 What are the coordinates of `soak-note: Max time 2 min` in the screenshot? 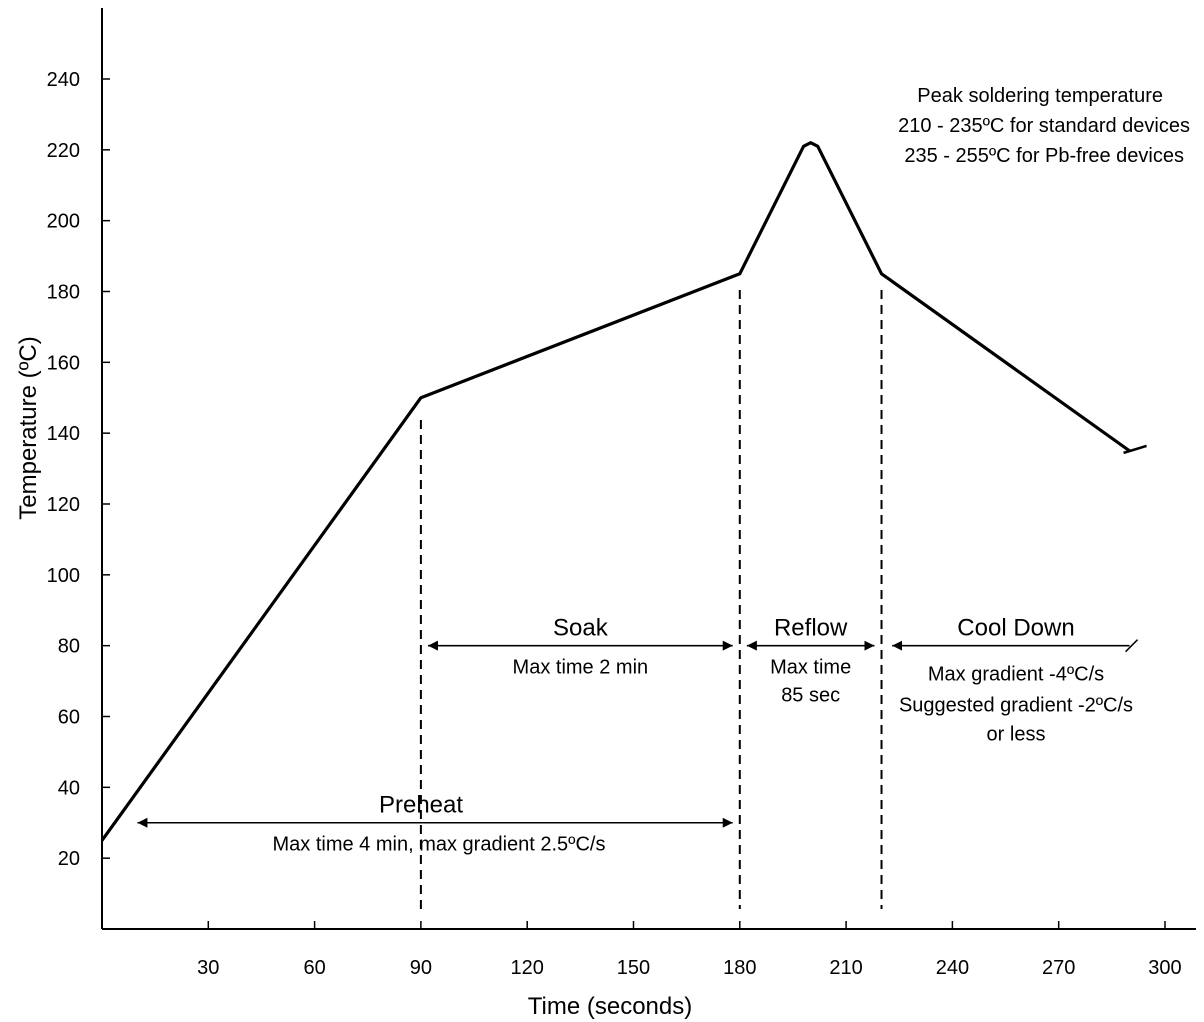 It's located at (581, 668).